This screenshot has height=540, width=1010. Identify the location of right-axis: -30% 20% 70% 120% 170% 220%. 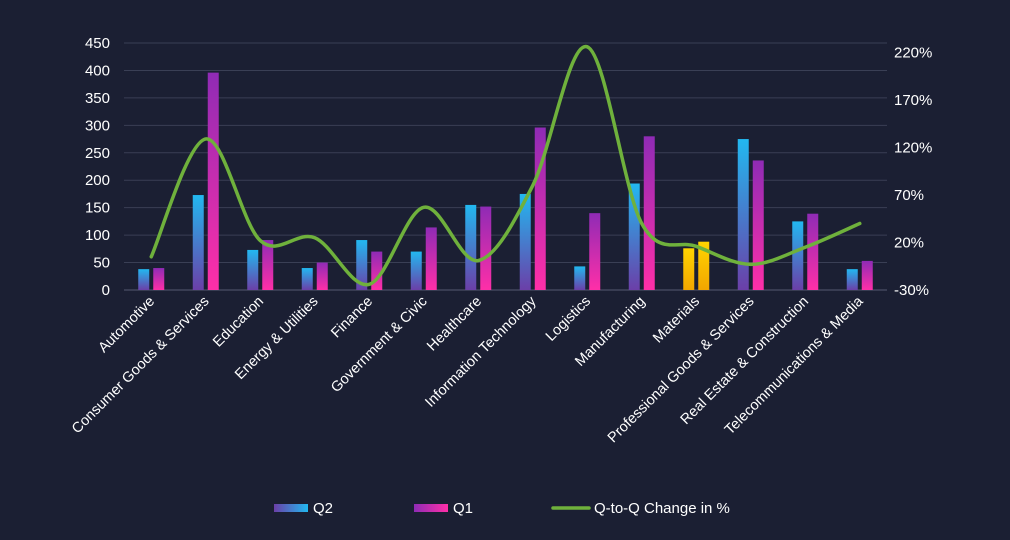
(913, 172).